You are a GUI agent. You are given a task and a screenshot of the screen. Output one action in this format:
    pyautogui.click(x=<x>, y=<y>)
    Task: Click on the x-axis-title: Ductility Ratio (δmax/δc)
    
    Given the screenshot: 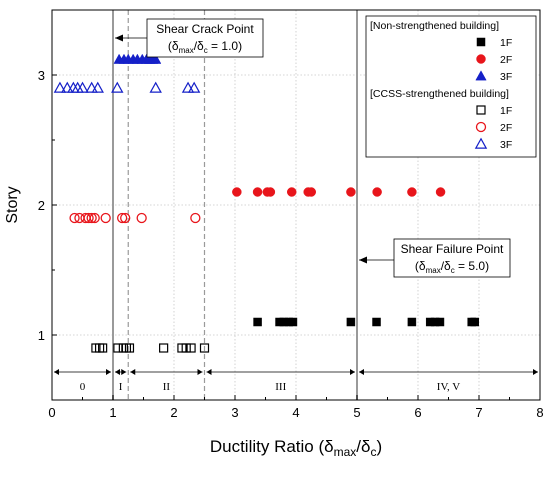 What is the action you would take?
    pyautogui.click(x=296, y=448)
    